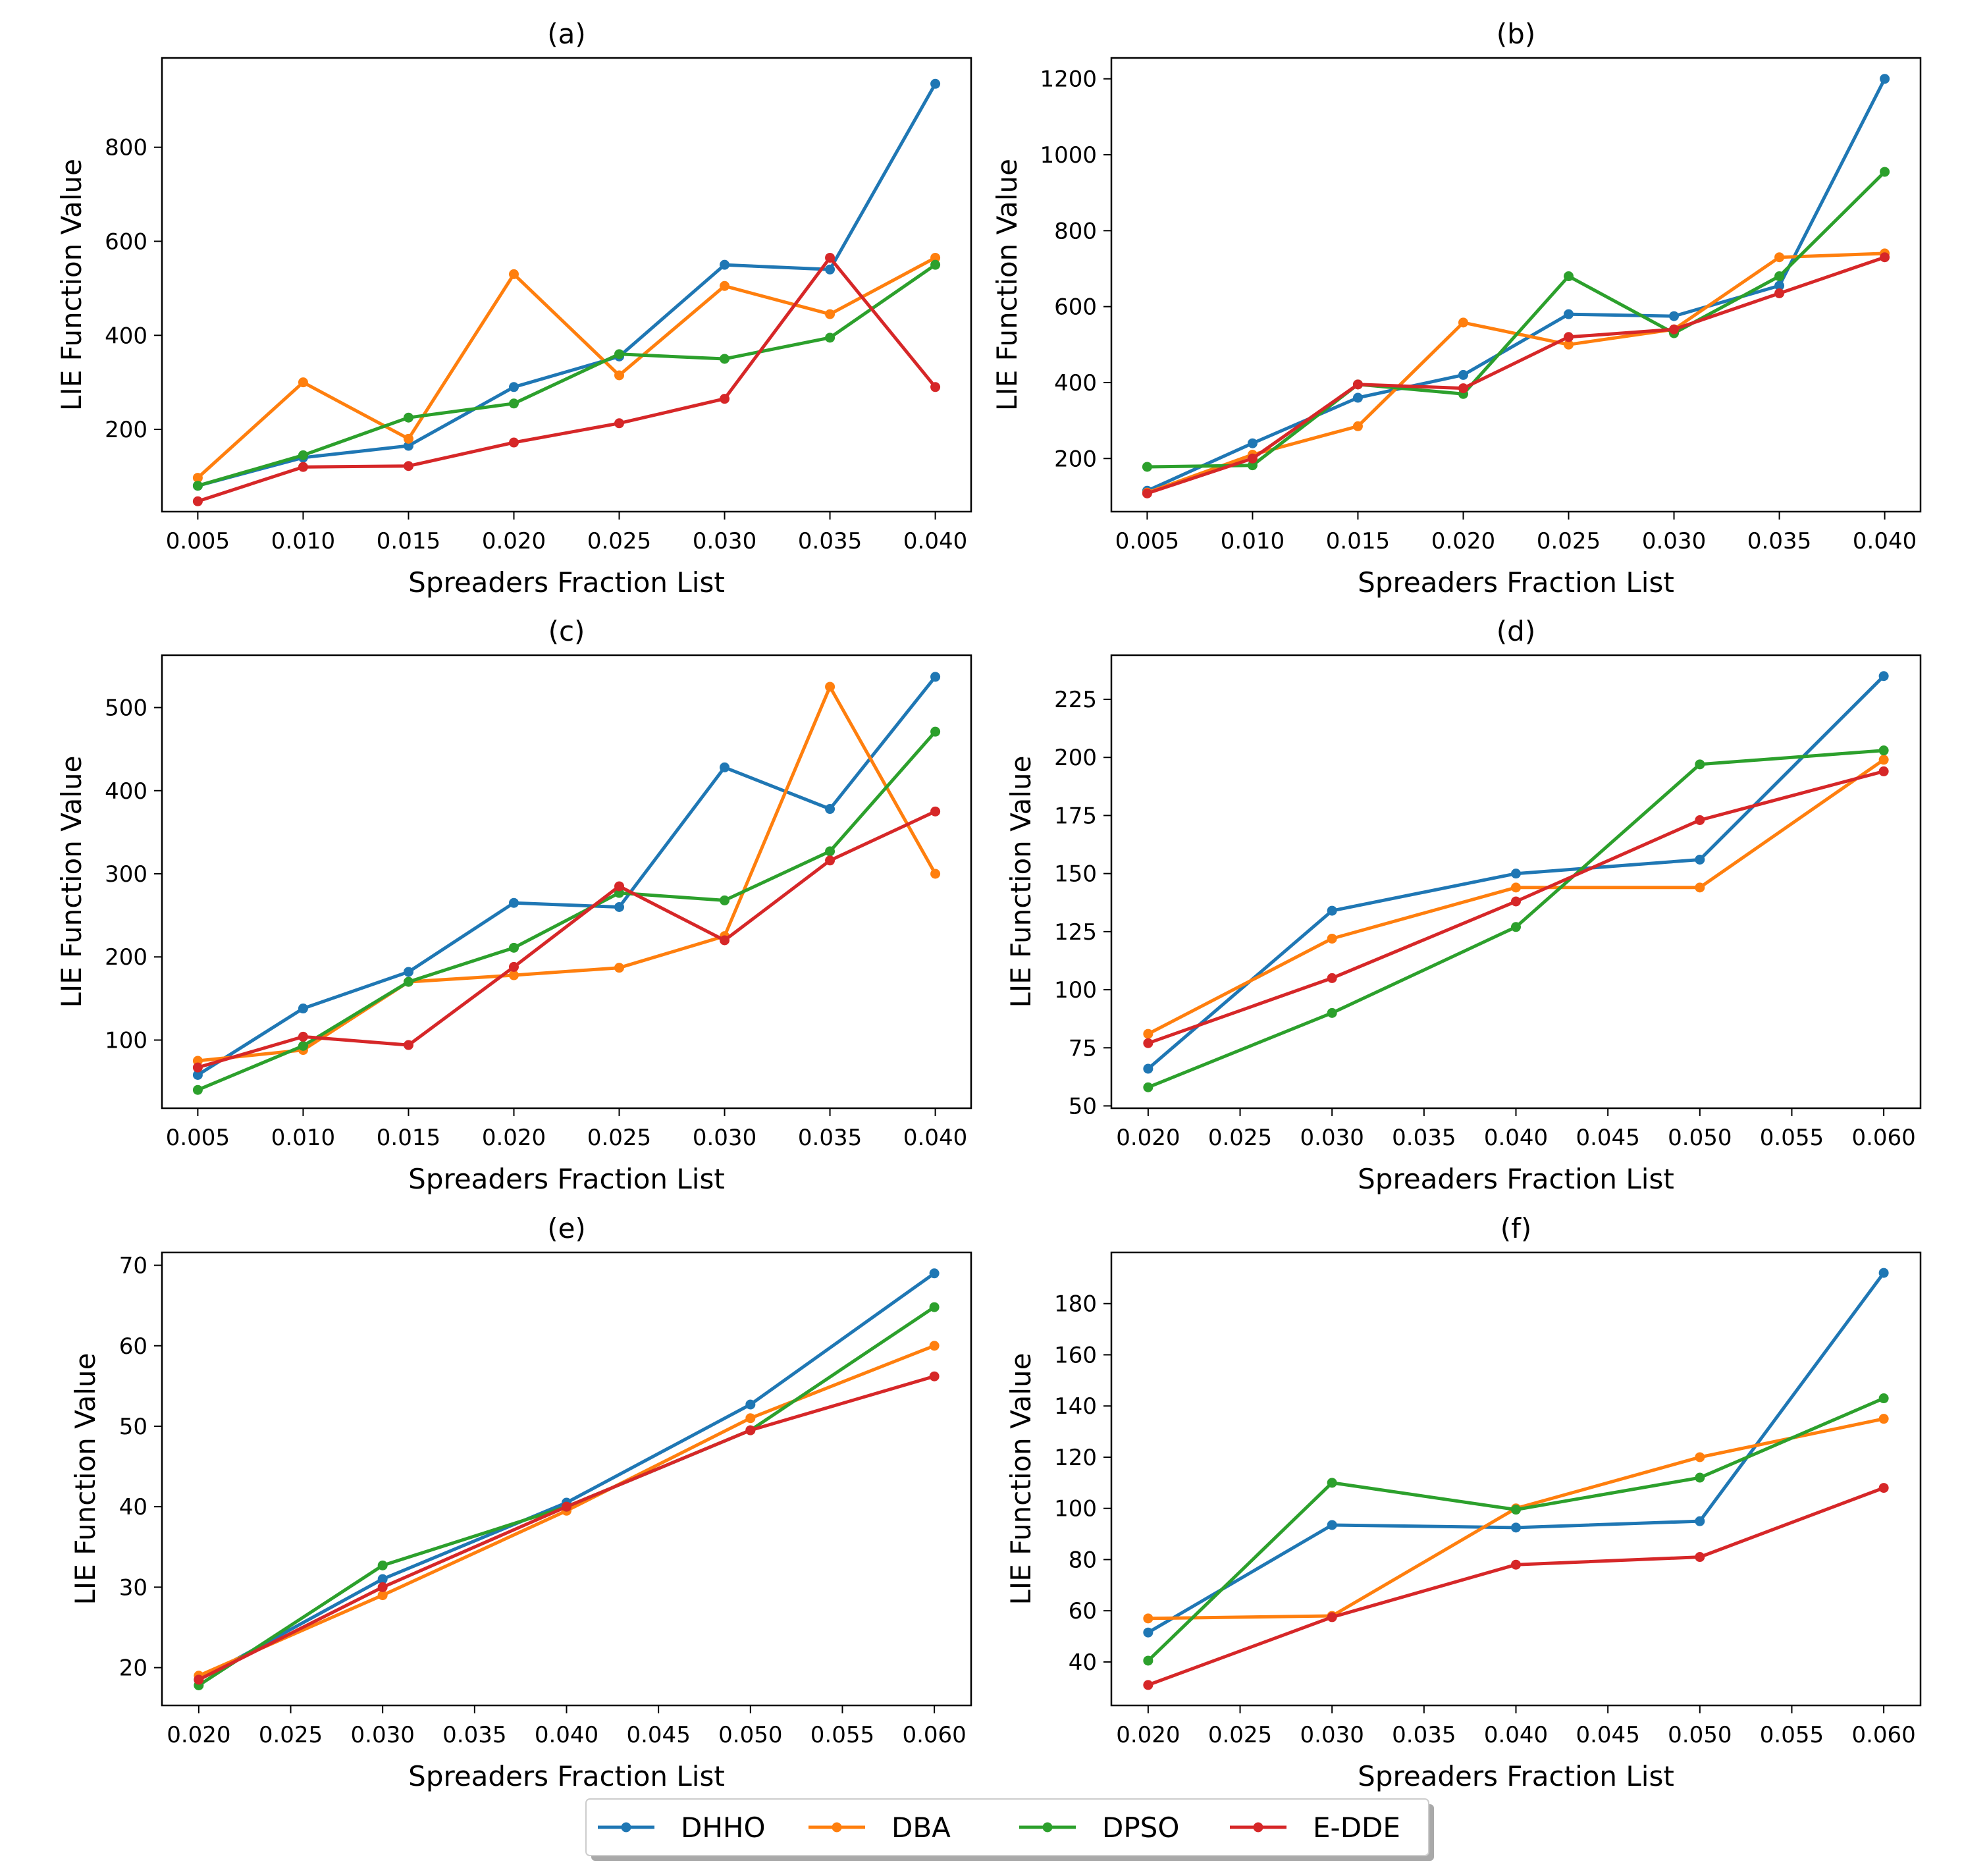 This screenshot has width=1962, height=1876. Describe the element at coordinates (567, 1229) in the screenshot. I see `panel-title: (e)` at that location.